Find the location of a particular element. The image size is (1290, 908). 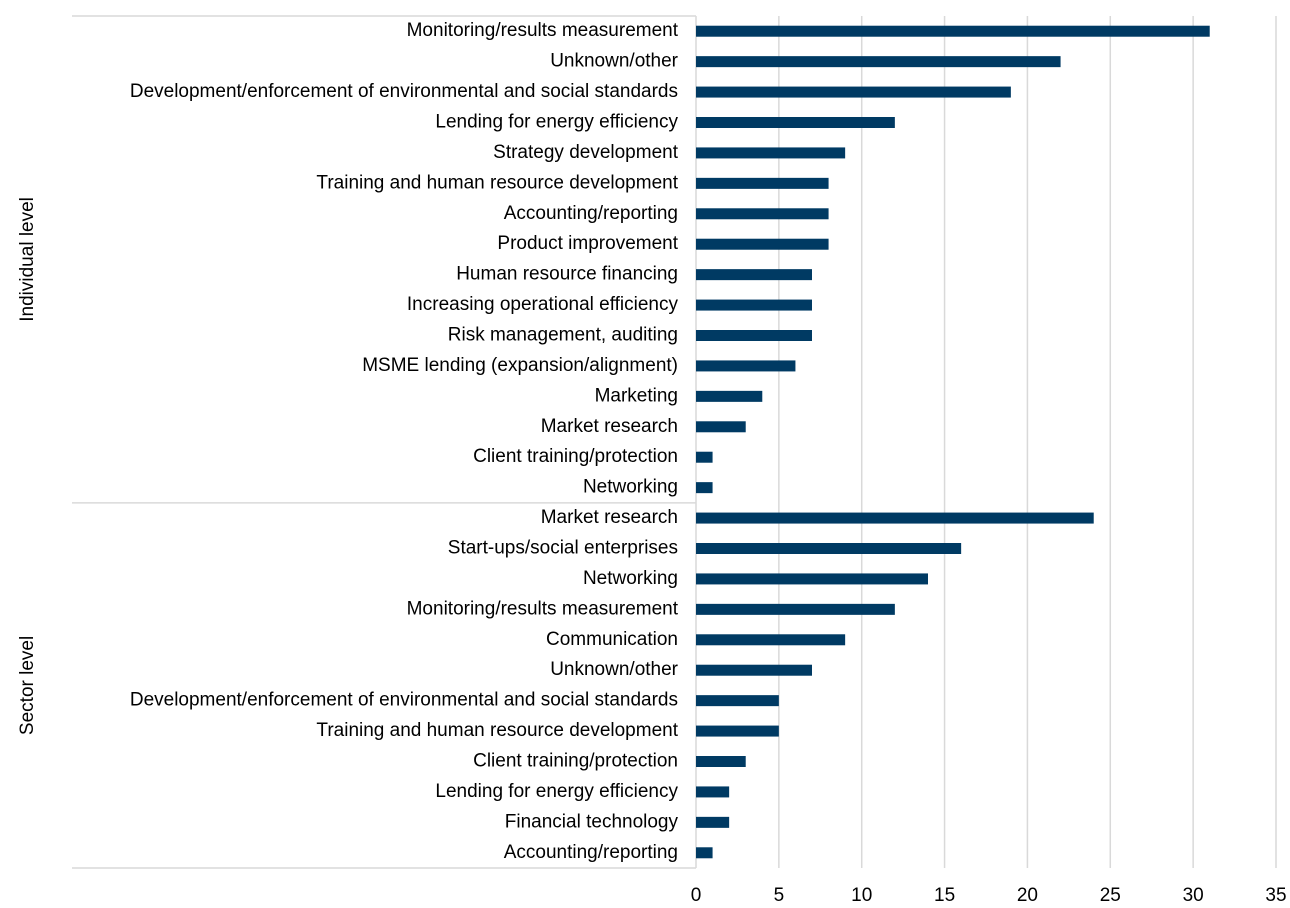

x-tick-label: 20 is located at coordinates (1027, 895).